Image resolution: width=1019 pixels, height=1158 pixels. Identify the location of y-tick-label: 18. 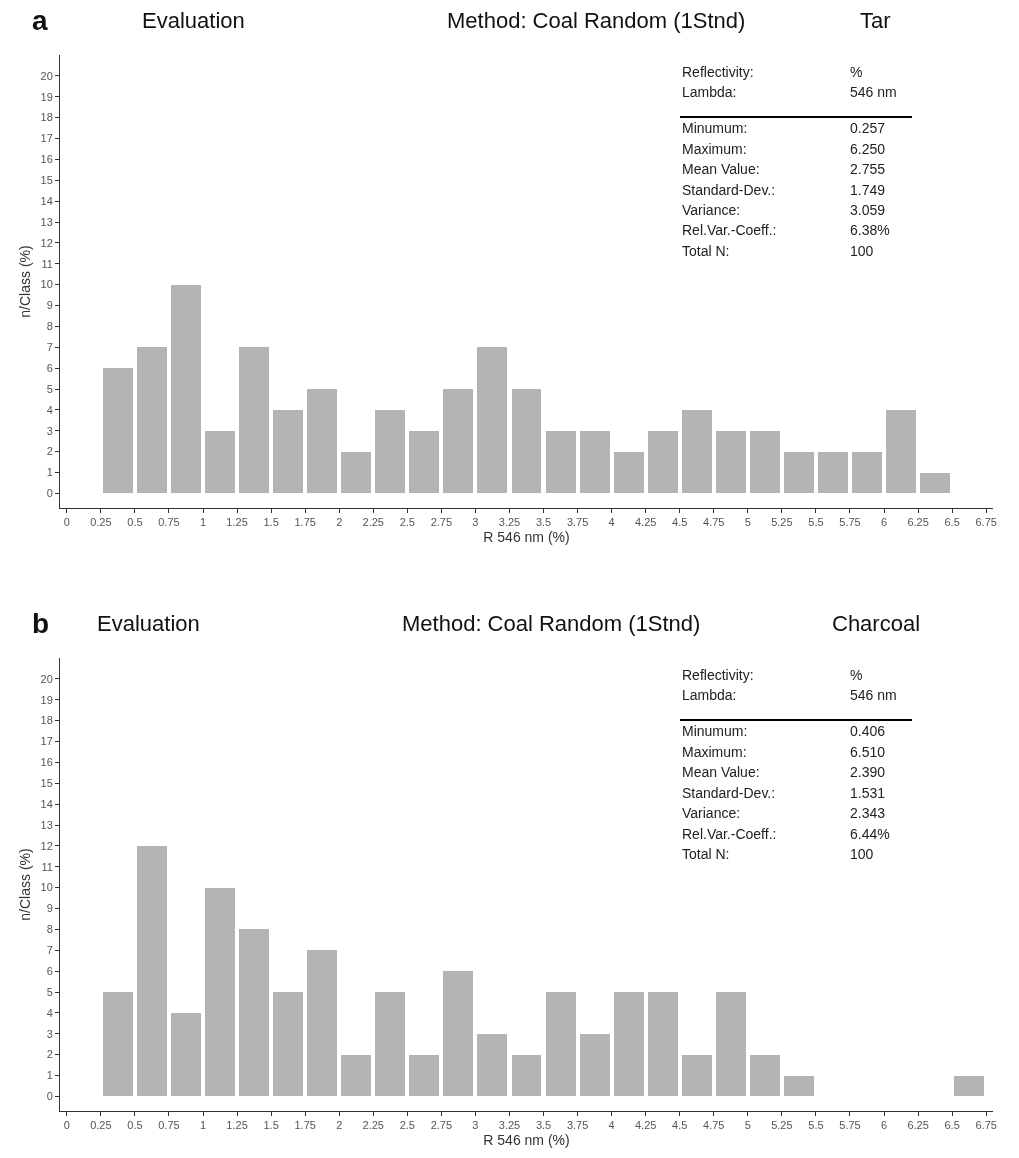
(46, 720).